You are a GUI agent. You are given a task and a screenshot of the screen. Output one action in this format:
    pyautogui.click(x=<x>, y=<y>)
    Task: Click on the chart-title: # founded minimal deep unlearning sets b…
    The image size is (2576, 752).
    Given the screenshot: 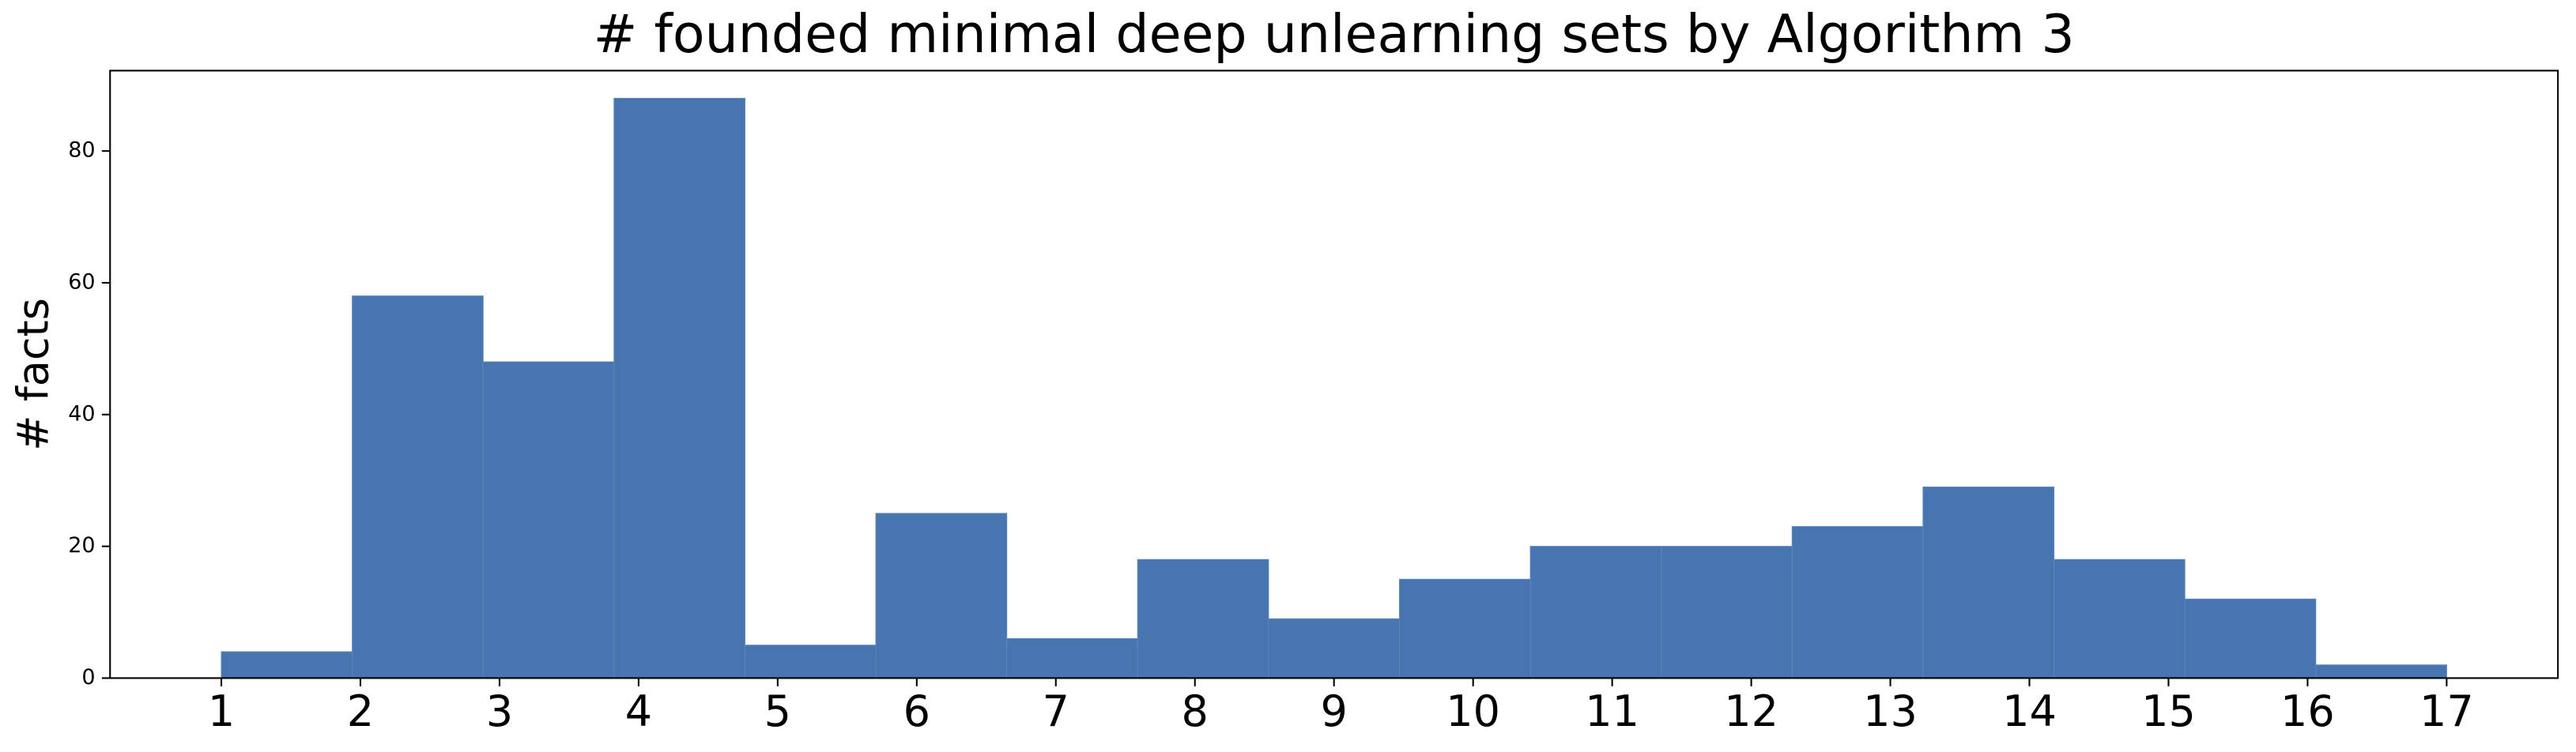 What is the action you would take?
    pyautogui.click(x=1334, y=34)
    